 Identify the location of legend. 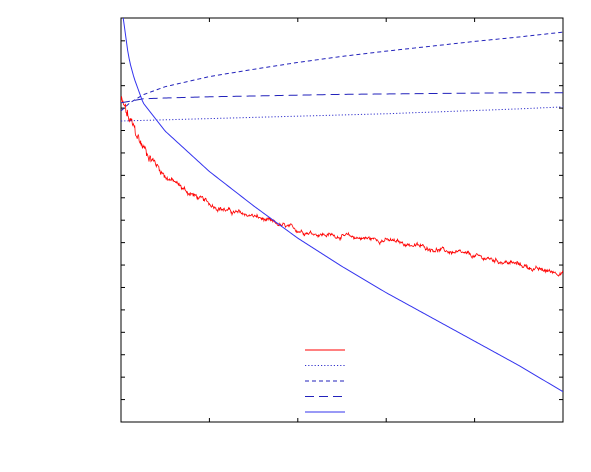
(325, 381).